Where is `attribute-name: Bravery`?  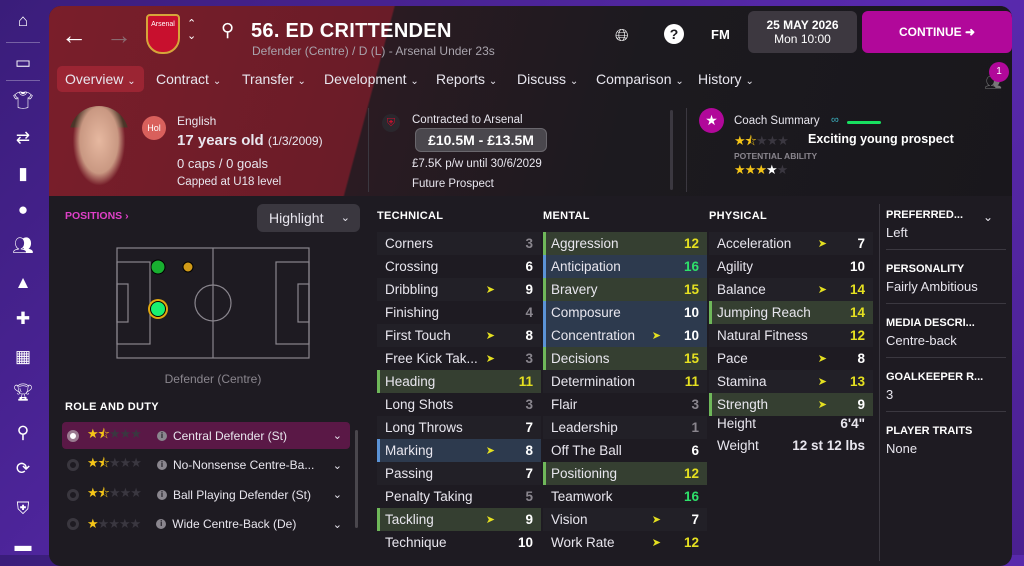
attribute-name: Bravery is located at coordinates (574, 289).